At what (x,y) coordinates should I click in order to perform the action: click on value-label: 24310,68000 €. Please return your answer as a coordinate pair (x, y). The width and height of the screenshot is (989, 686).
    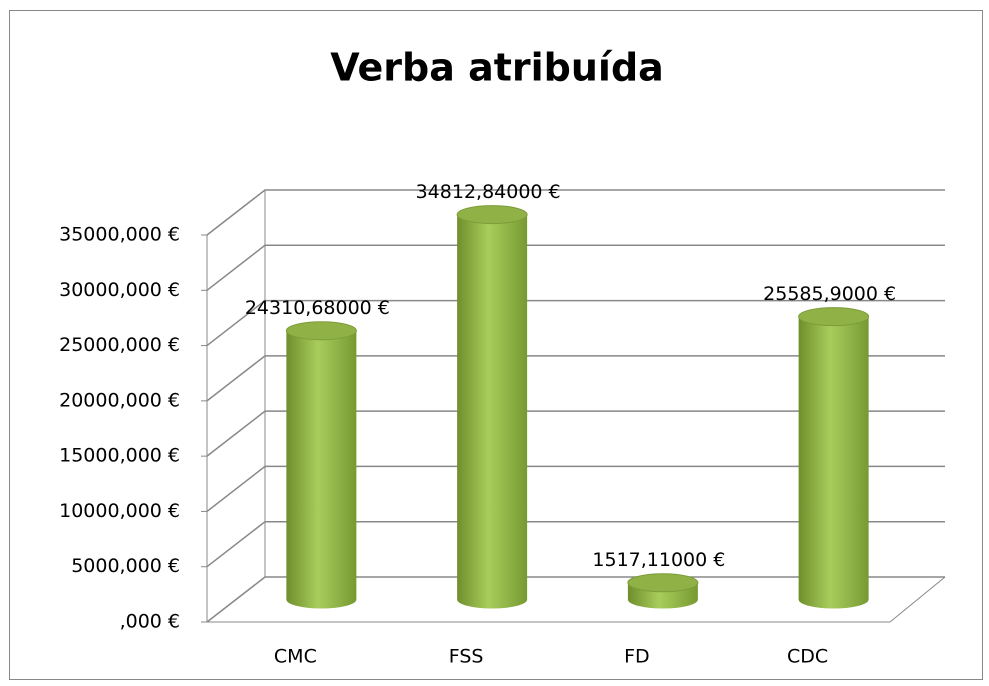
    Looking at the image, I should click on (317, 308).